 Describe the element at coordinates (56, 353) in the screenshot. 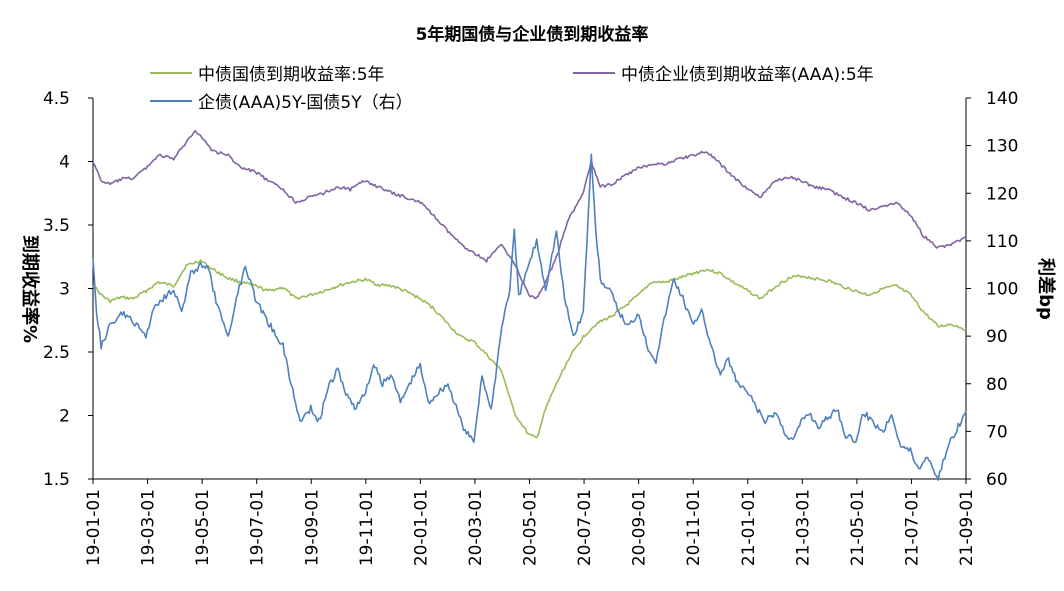

I see `y-tick-label-left: 2.5` at that location.